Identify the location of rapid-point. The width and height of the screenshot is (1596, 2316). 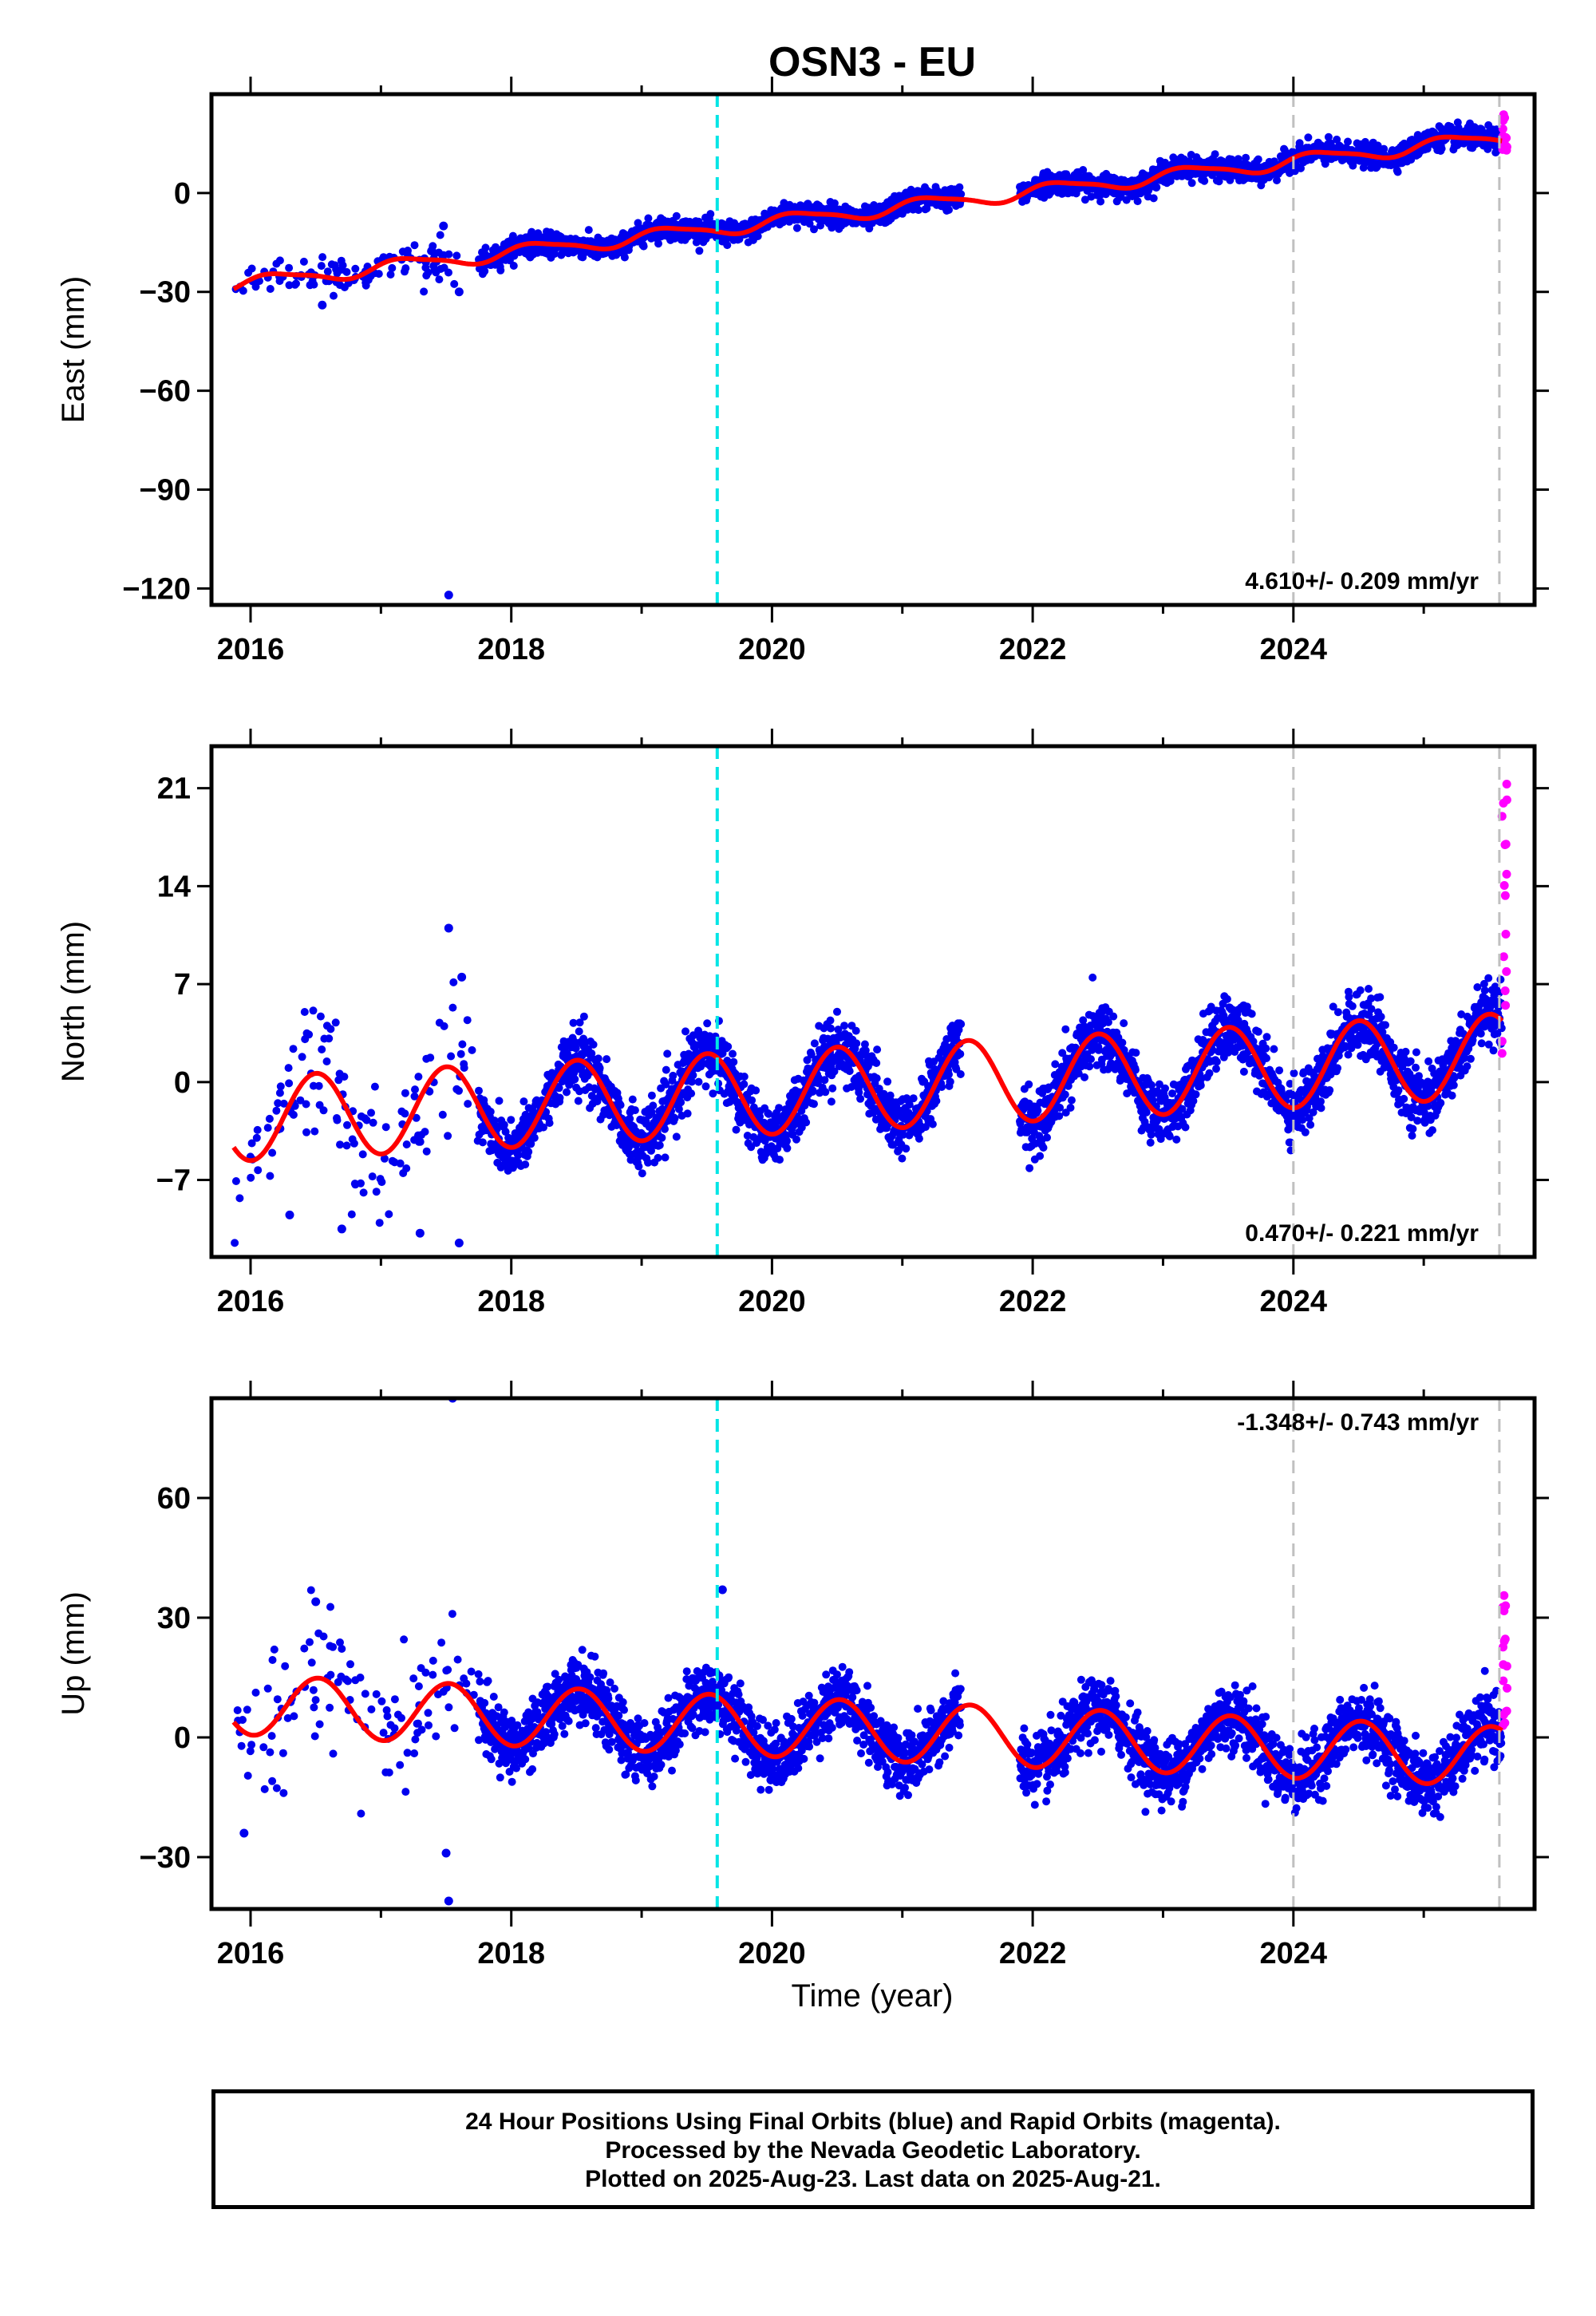
(1506, 137).